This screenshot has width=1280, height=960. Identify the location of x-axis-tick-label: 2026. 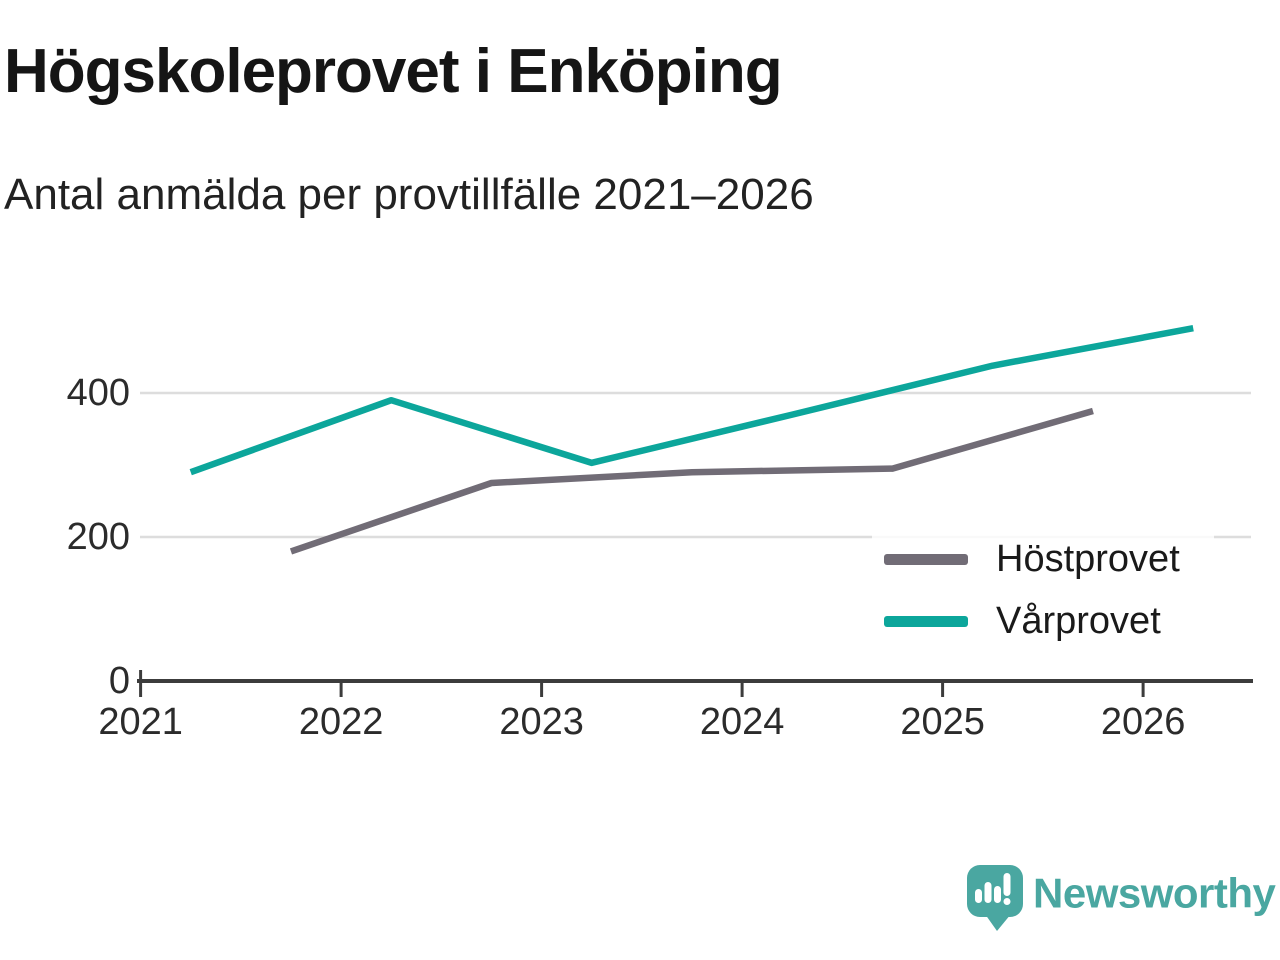
(1143, 722).